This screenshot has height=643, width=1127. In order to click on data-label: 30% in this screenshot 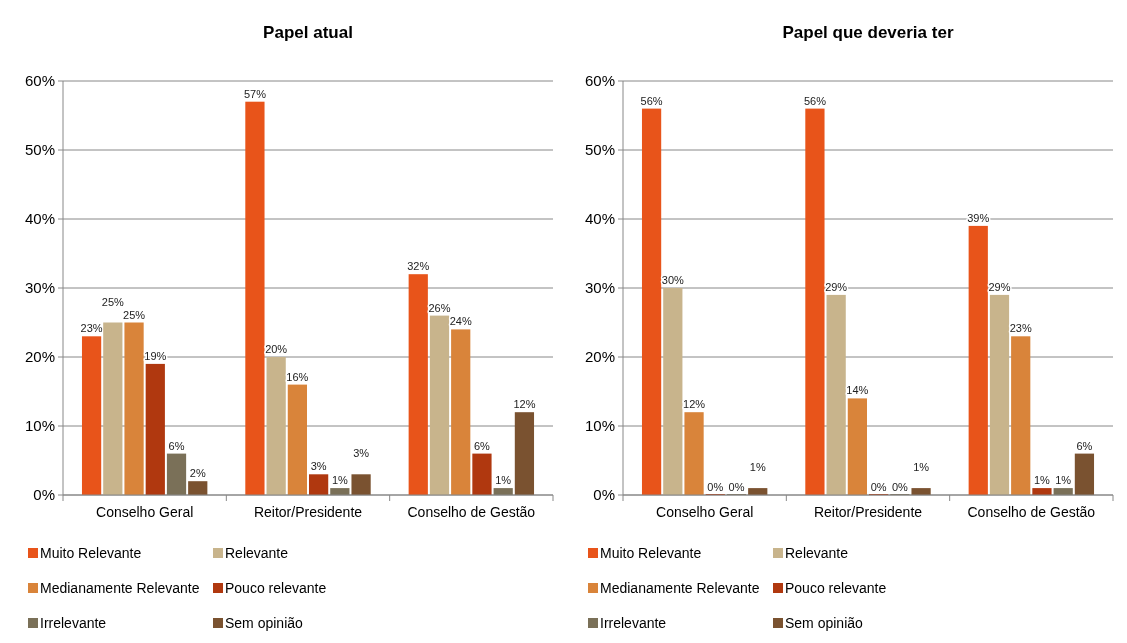, I will do `click(673, 280)`.